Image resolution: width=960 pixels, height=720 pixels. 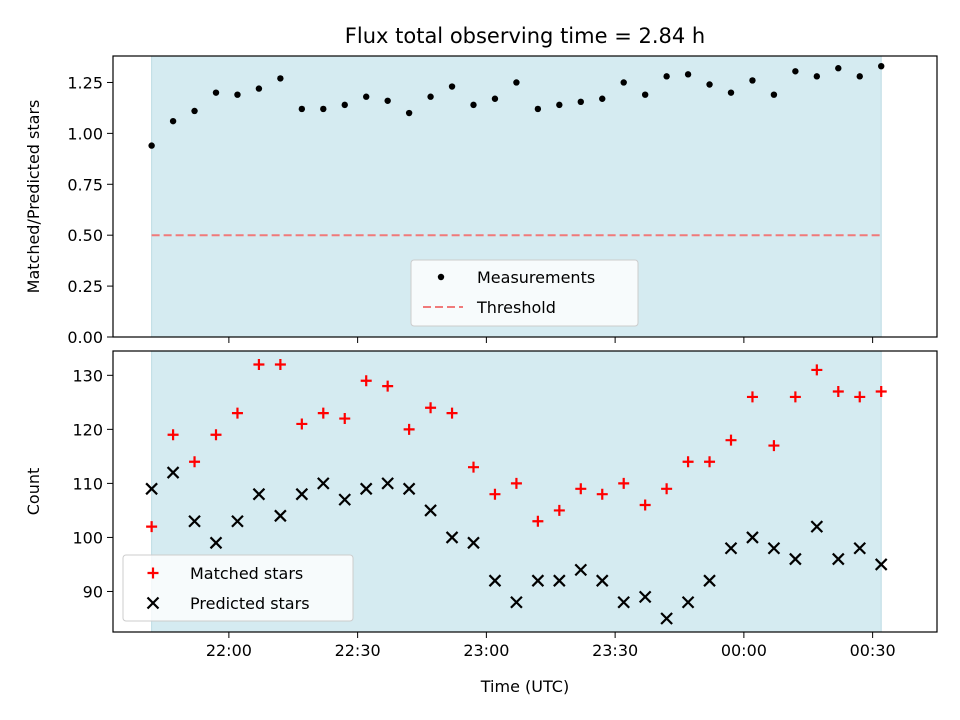 What do you see at coordinates (87, 429) in the screenshot?
I see `y-tick-label: 120` at bounding box center [87, 429].